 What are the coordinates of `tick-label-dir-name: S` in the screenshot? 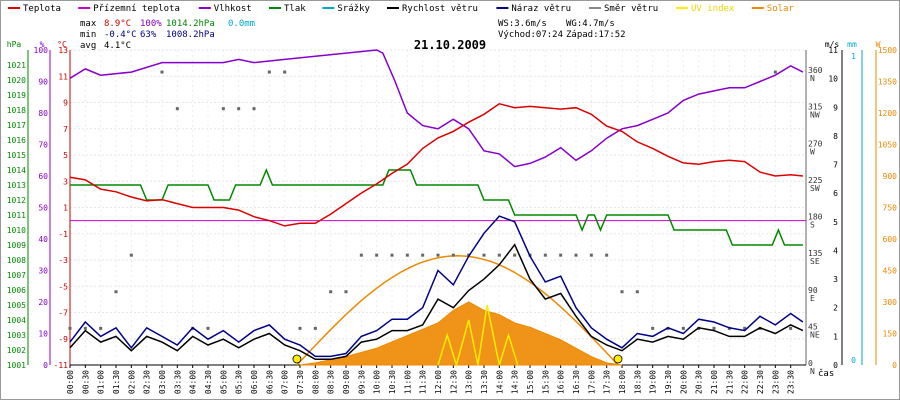 It's located at (812, 225).